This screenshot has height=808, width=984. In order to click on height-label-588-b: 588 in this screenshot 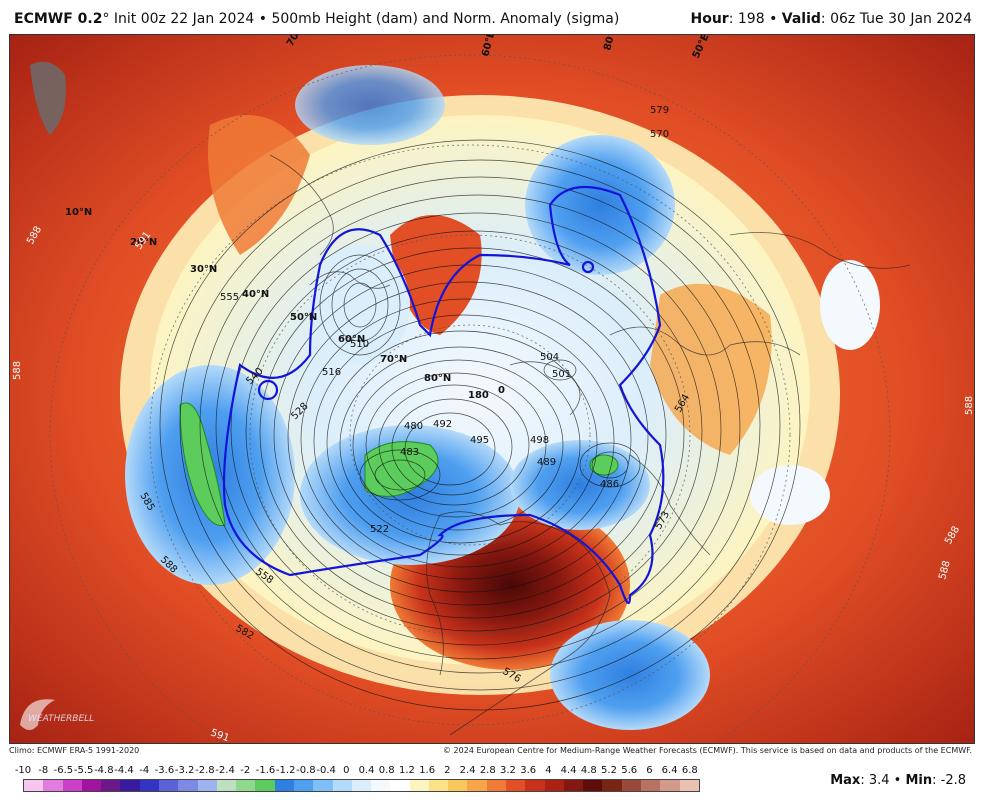, I will do `click(17, 370)`.